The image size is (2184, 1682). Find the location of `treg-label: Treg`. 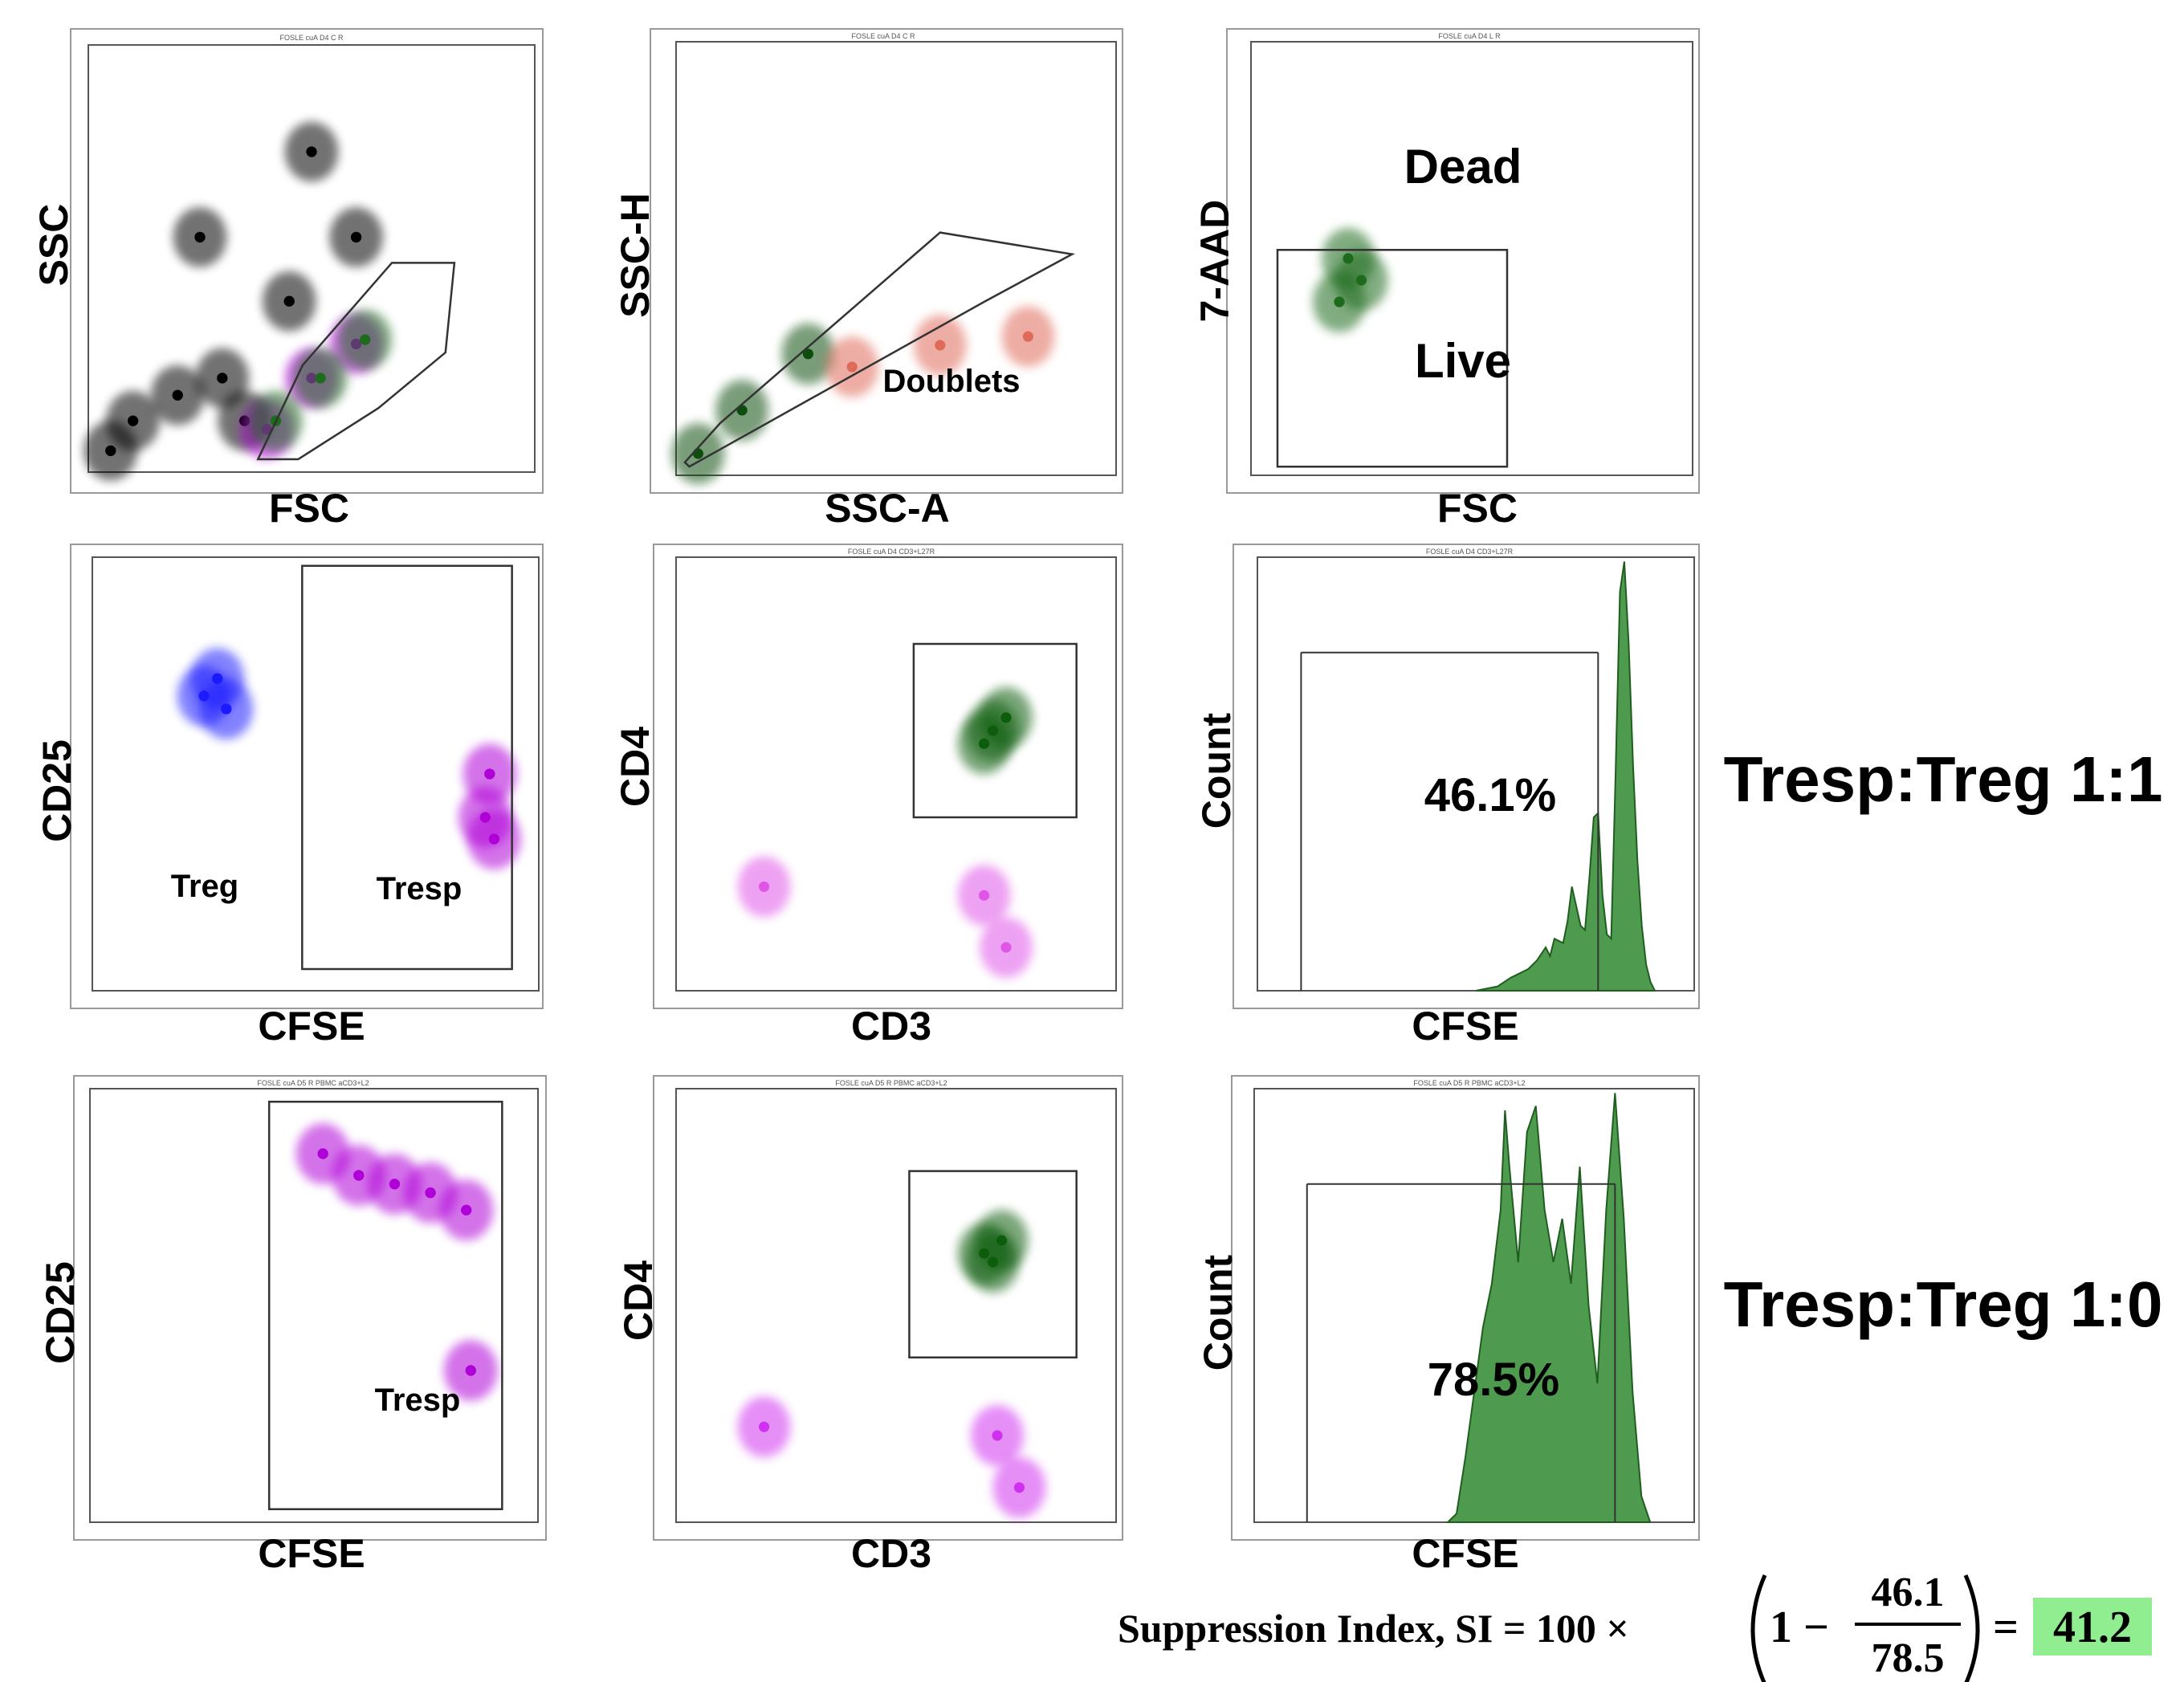

treg-label: Treg is located at coordinates (205, 886).